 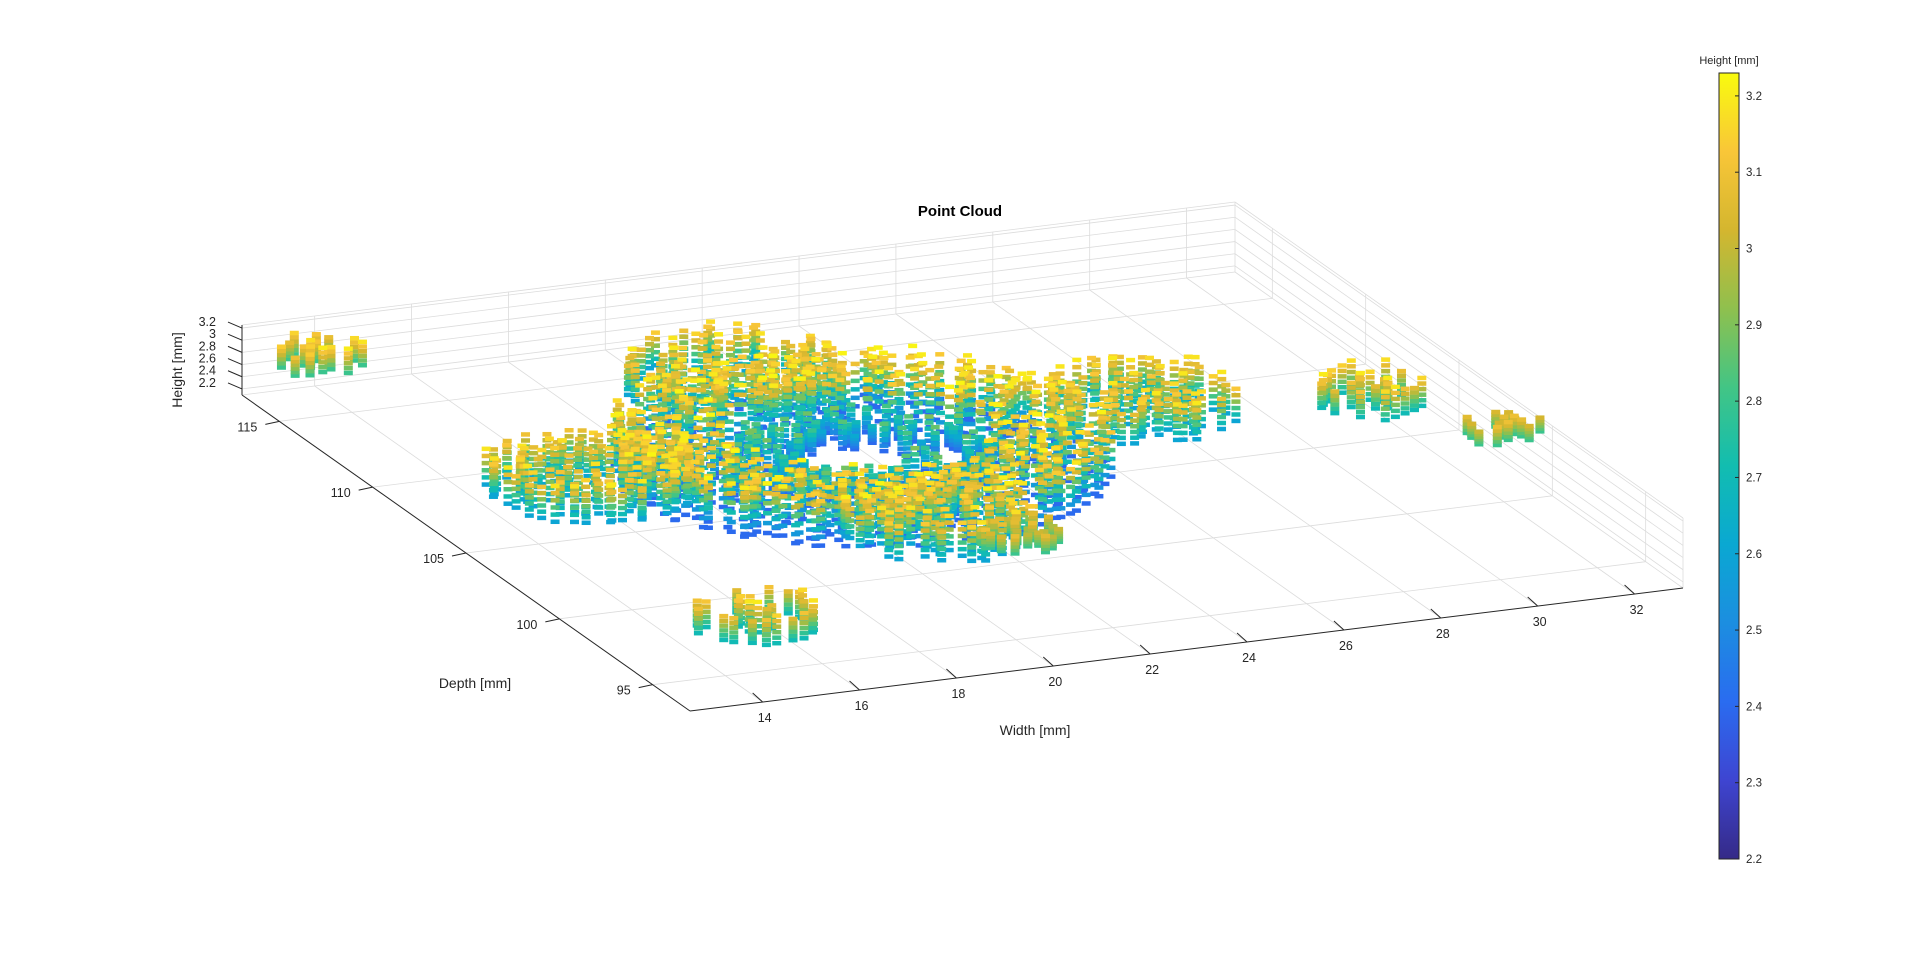 What do you see at coordinates (1459, 387) in the screenshot?
I see `grid-line-z-wall` at bounding box center [1459, 387].